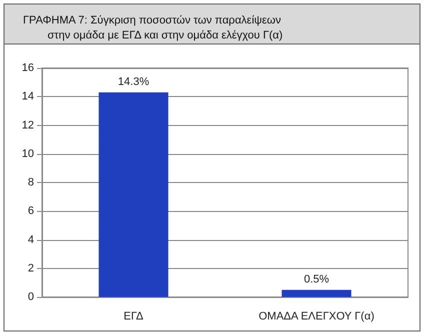  I want to click on y-tick-label: 12, so click(28, 125).